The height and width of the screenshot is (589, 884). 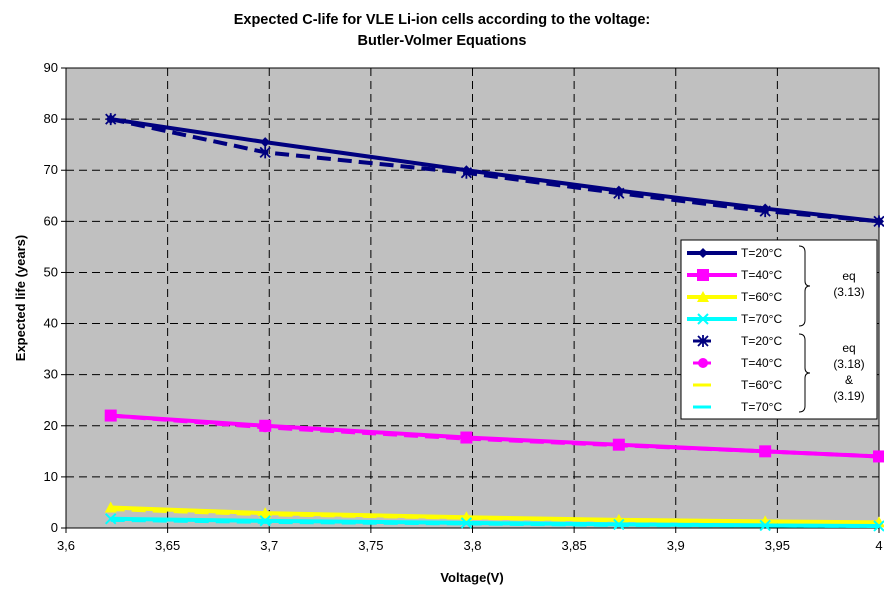 I want to click on legend-group-label: (3.13), so click(x=848, y=292).